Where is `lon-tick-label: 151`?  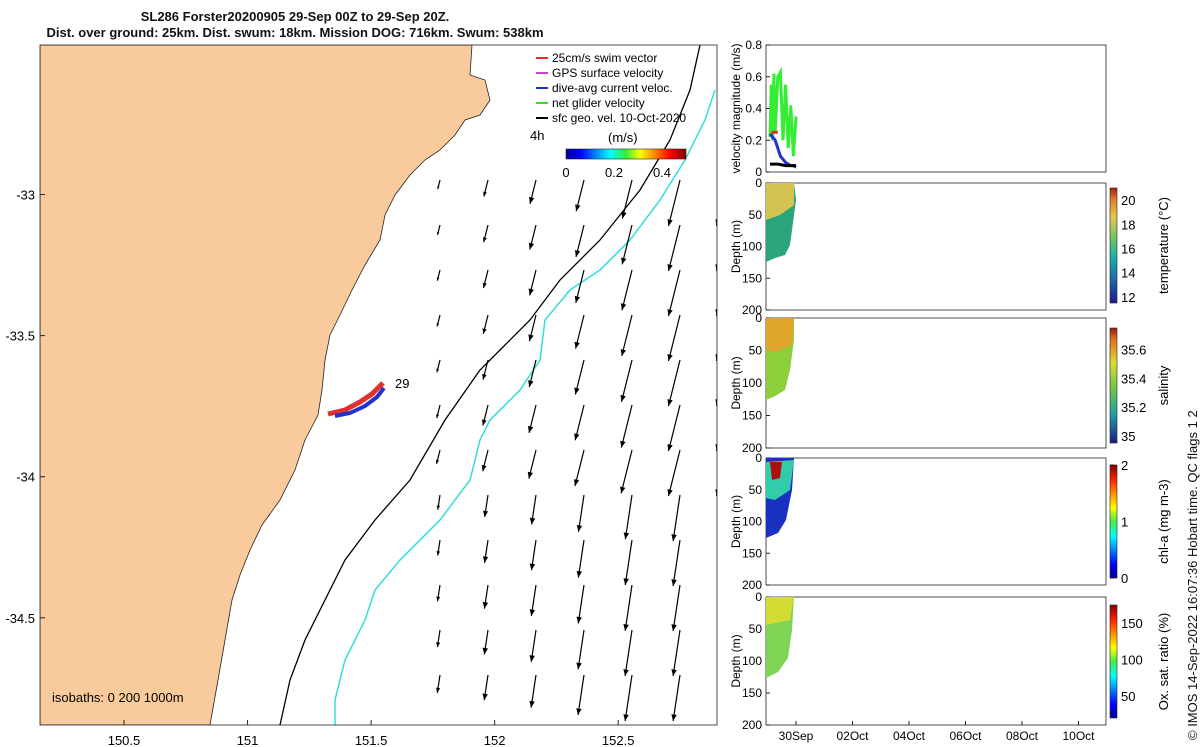
lon-tick-label: 151 is located at coordinates (248, 740).